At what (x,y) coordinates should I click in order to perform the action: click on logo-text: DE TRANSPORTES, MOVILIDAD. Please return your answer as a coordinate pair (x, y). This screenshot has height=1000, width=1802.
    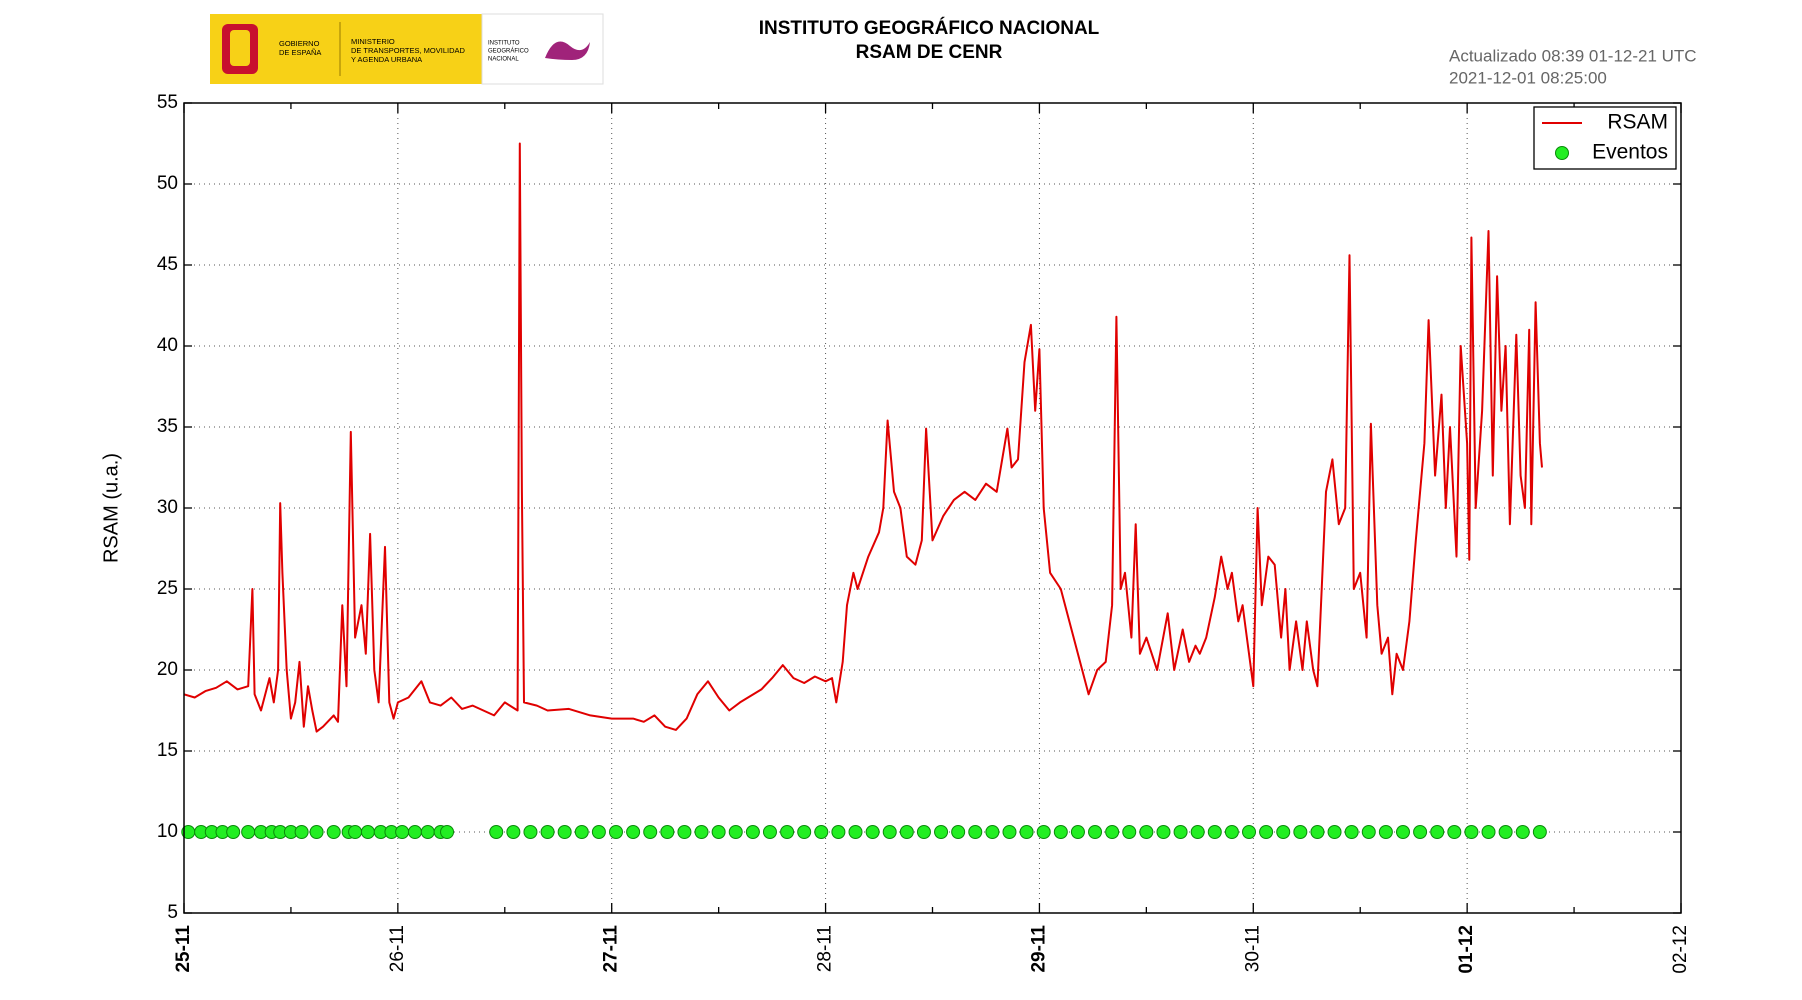
    Looking at the image, I should click on (408, 50).